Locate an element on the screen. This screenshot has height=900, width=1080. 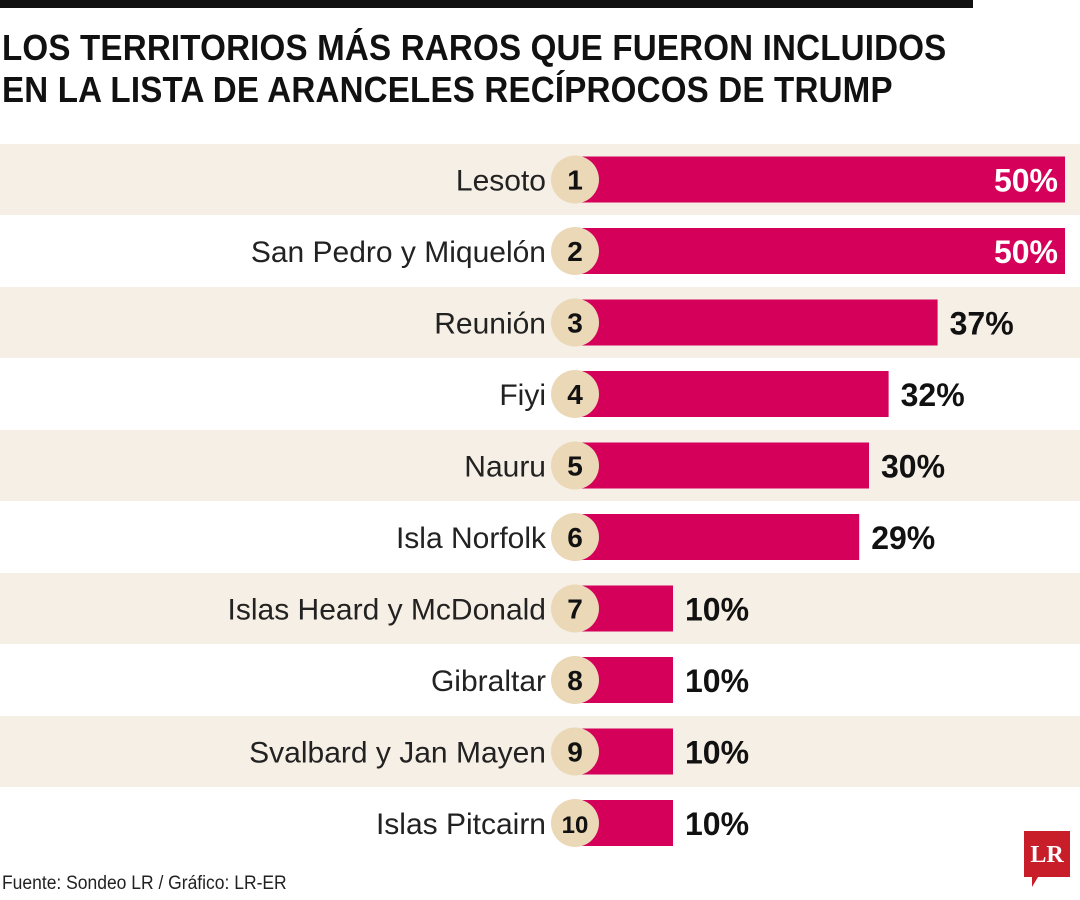
category-label: Islas Heard y McDonald is located at coordinates (387, 610).